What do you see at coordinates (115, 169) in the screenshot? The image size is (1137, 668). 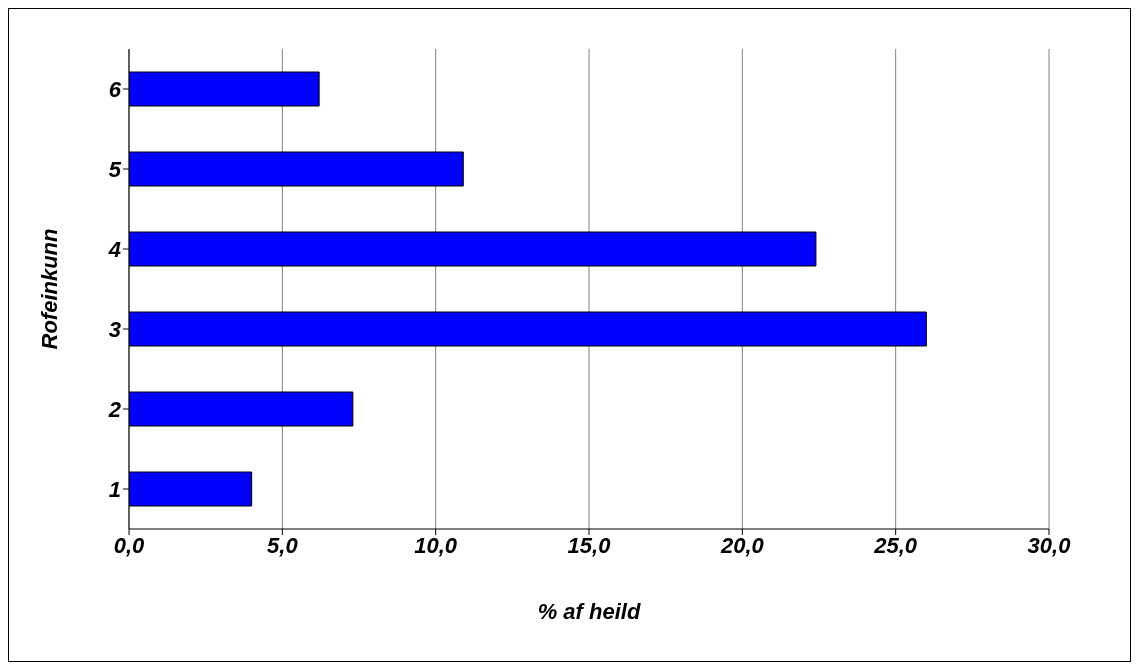 I see `y-tick-label: 5` at bounding box center [115, 169].